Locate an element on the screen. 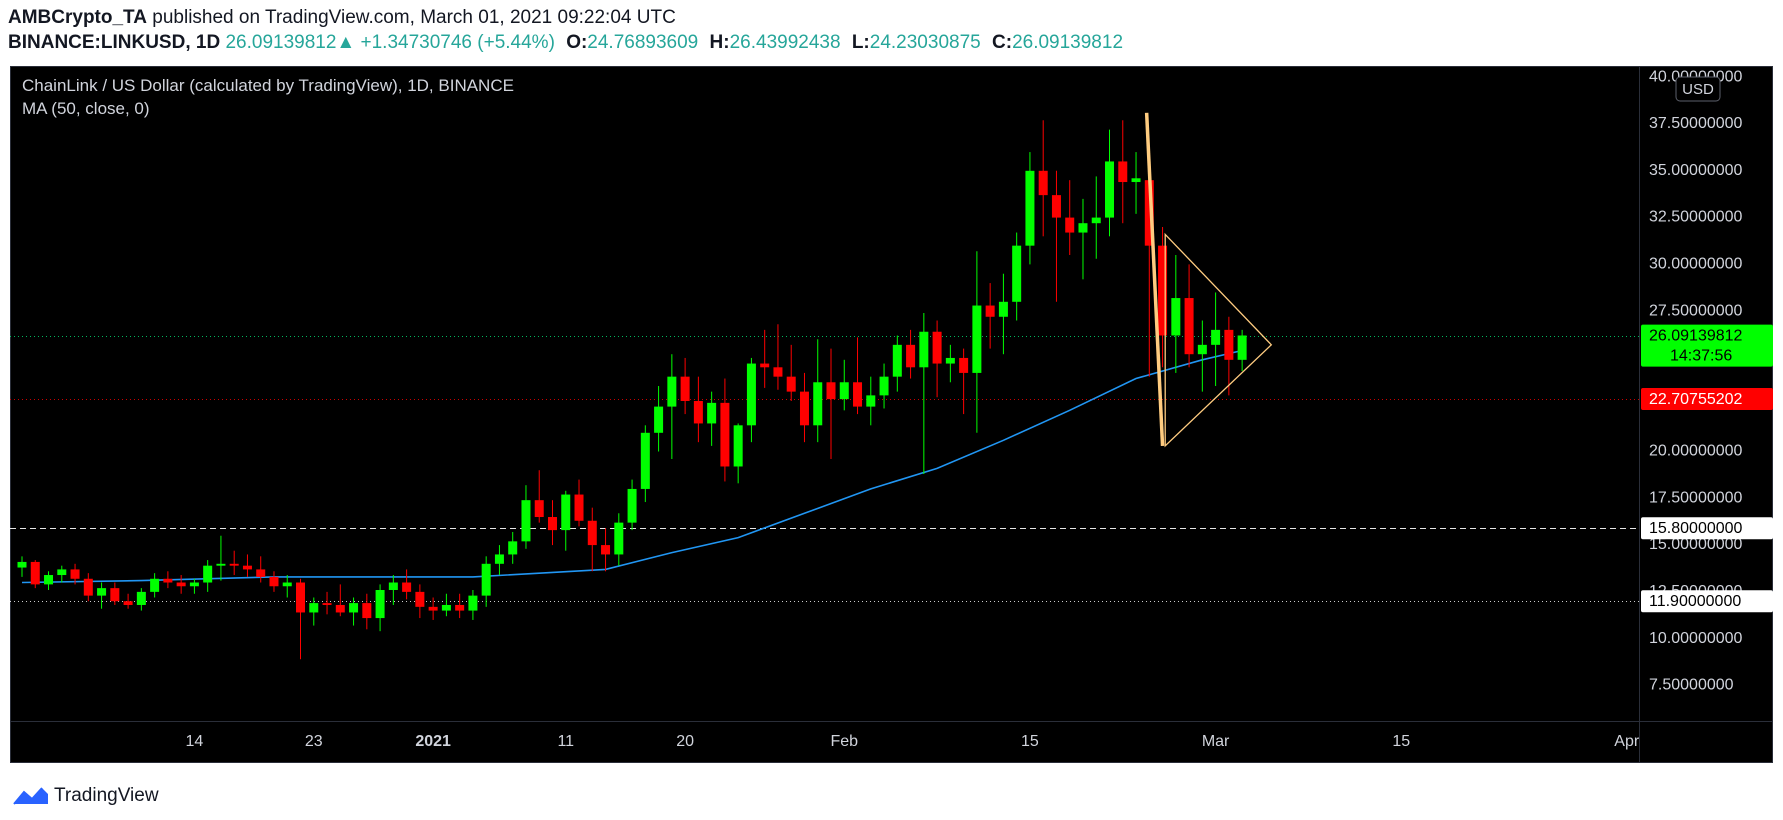 The image size is (1783, 820). price-label: 22.70755202 is located at coordinates (1707, 398).